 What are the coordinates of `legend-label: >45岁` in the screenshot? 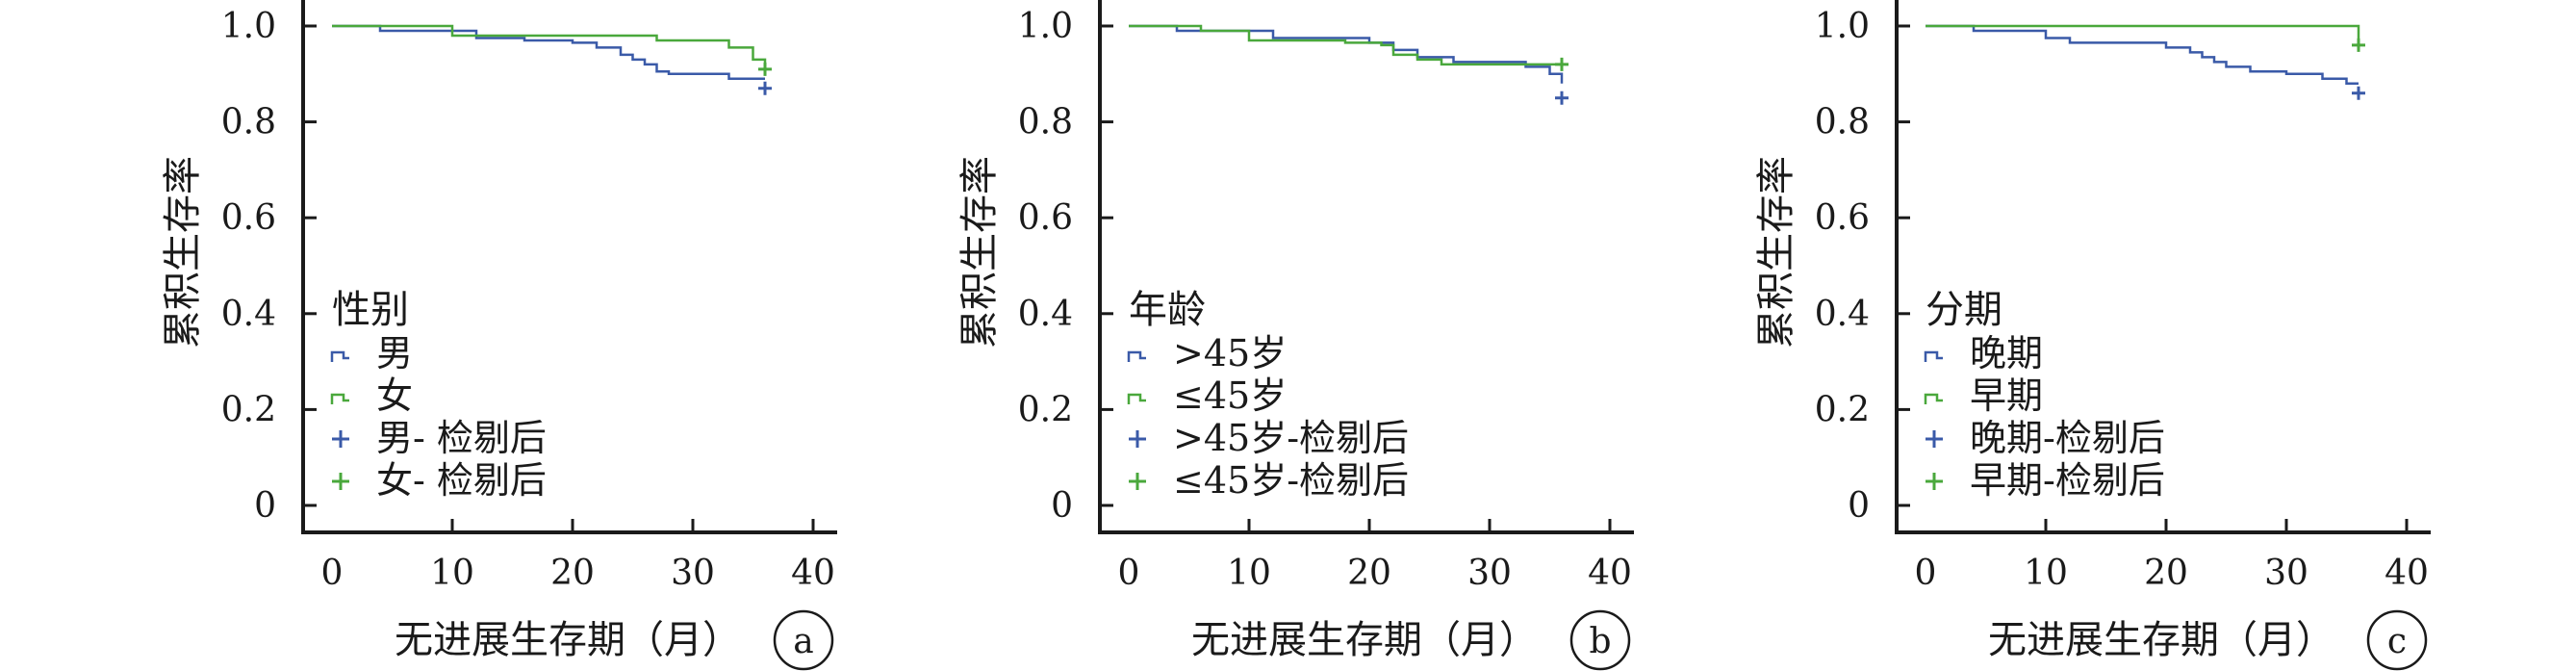 It's located at (1230, 353).